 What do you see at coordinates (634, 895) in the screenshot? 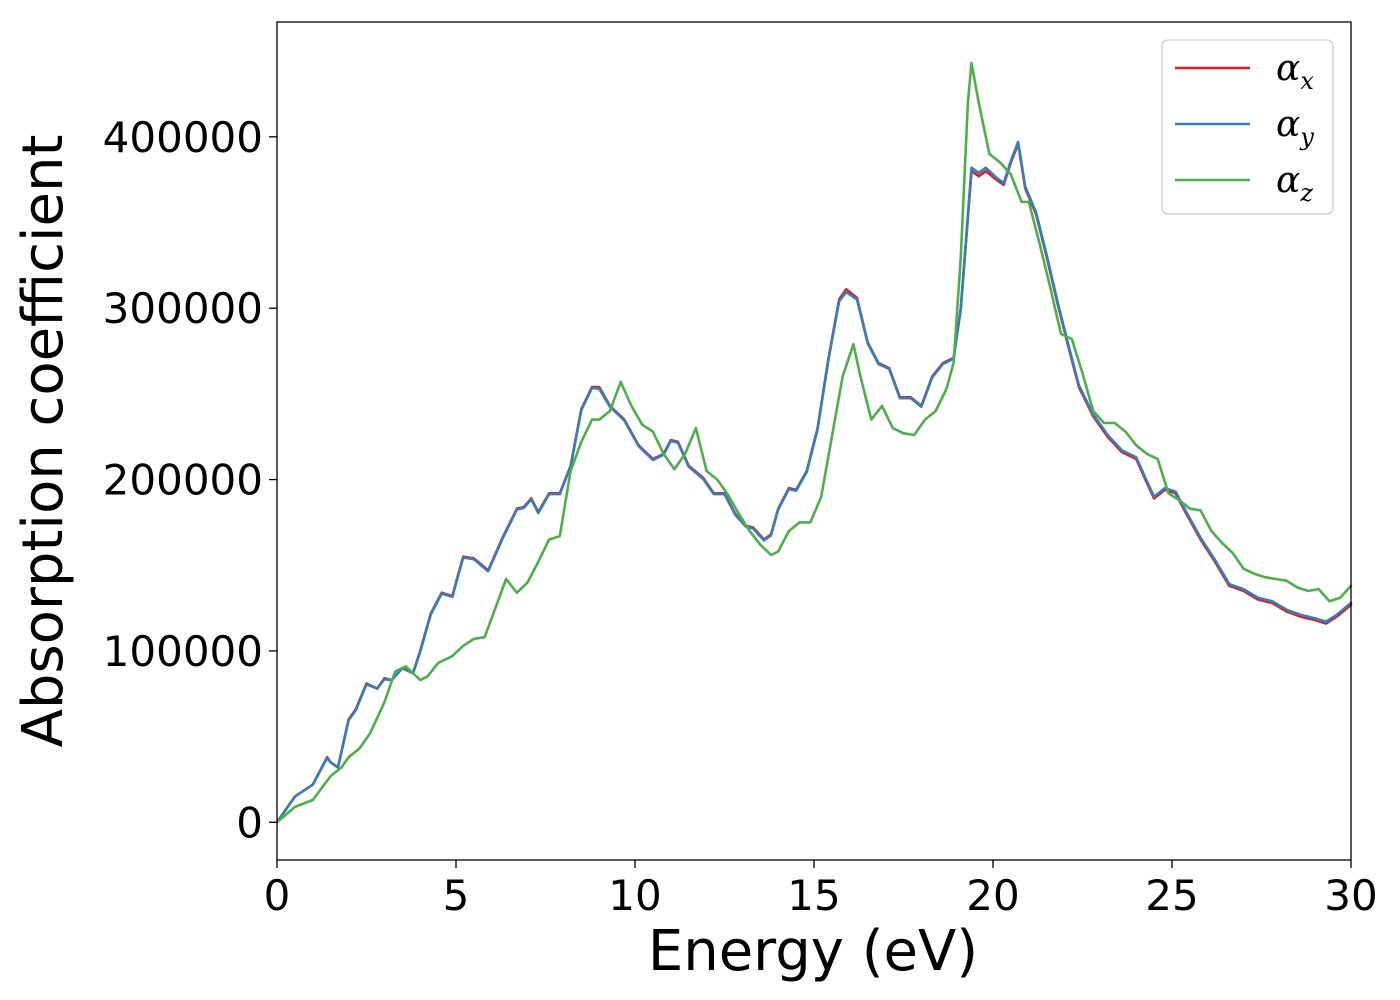
I see `x-tick-label: 10` at bounding box center [634, 895].